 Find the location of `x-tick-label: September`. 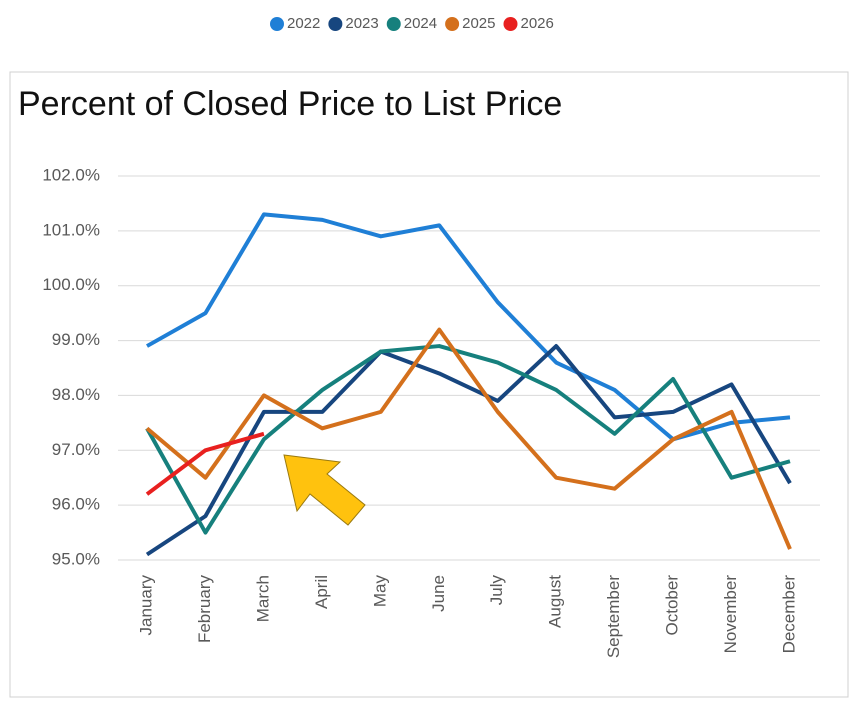

x-tick-label: September is located at coordinates (613, 616).